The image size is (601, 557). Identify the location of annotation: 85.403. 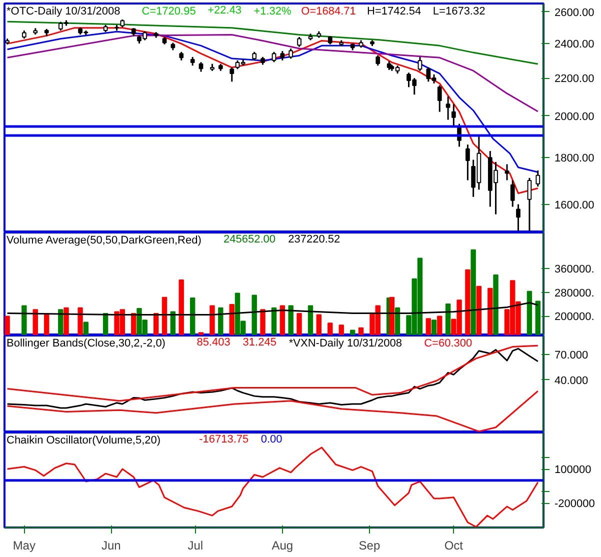
(213, 342).